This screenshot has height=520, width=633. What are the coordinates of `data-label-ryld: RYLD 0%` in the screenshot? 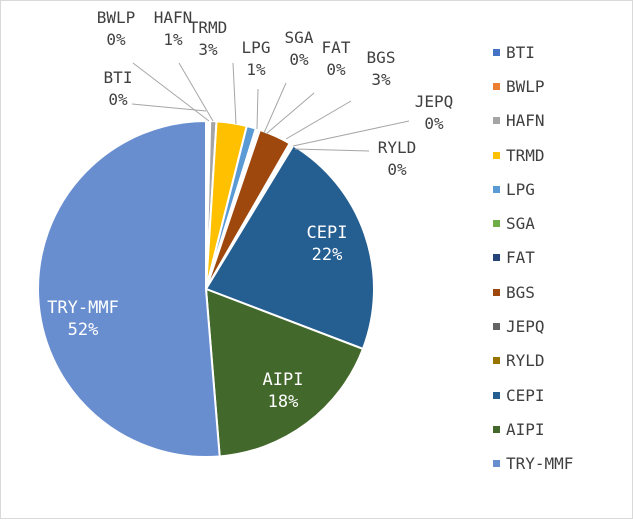 It's located at (397, 158).